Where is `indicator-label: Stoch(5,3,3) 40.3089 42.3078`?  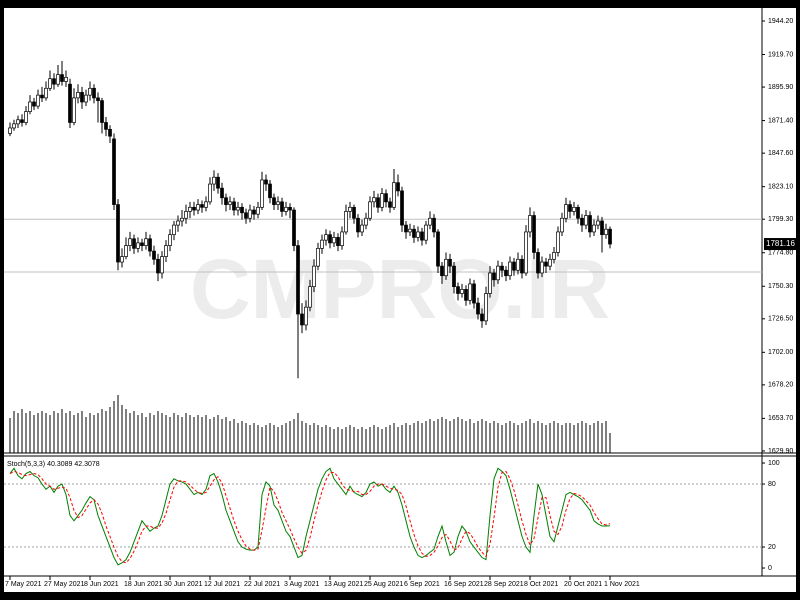
indicator-label: Stoch(5,3,3) 40.3089 42.3078 is located at coordinates (53, 464).